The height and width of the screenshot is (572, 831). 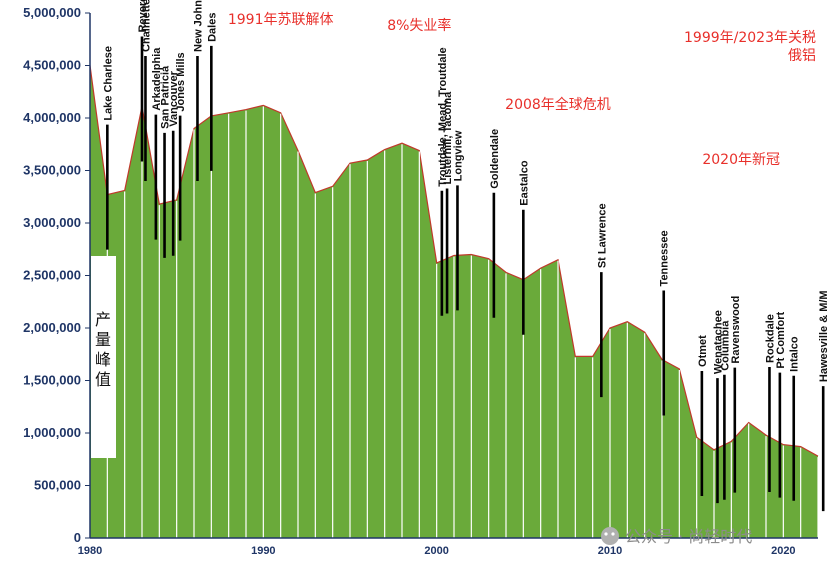 I want to click on x-tick-label: 1980, so click(x=90, y=551).